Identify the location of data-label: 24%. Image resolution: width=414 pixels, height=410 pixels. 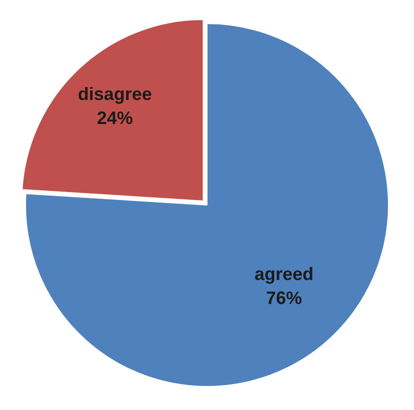
(114, 118).